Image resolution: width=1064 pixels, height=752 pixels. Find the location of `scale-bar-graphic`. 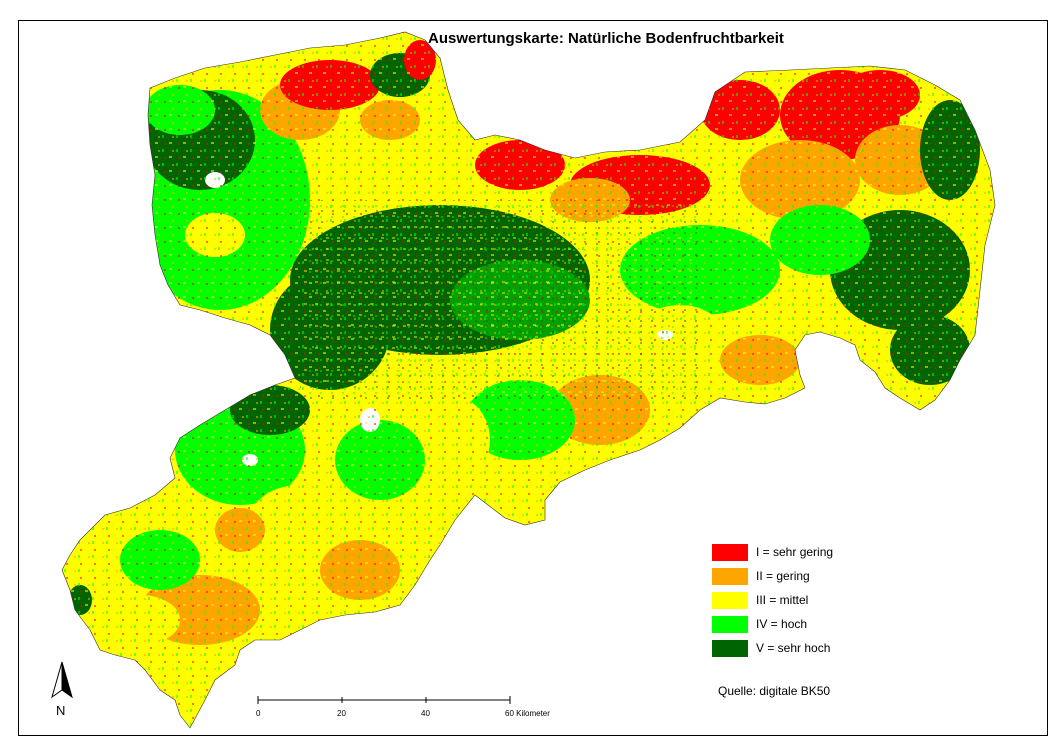

scale-bar-graphic is located at coordinates (384, 700).